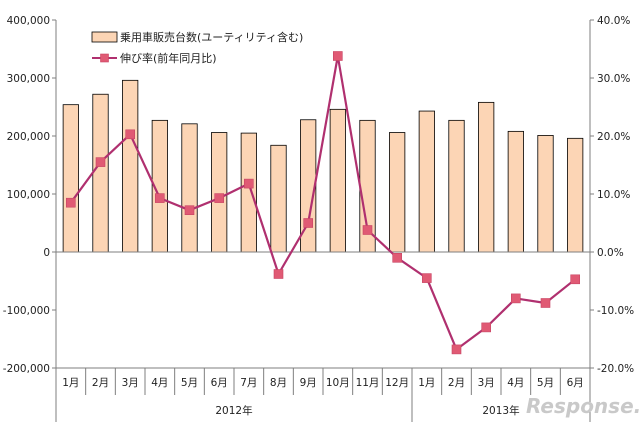  I want to click on left-tick-label: 0, so click(46, 253).